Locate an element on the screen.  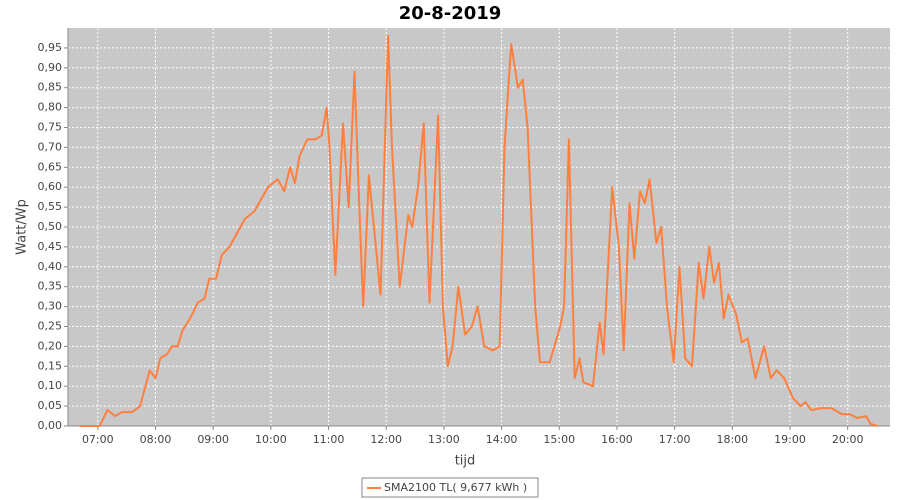
x-tick-label: 10:00 is located at coordinates (271, 439).